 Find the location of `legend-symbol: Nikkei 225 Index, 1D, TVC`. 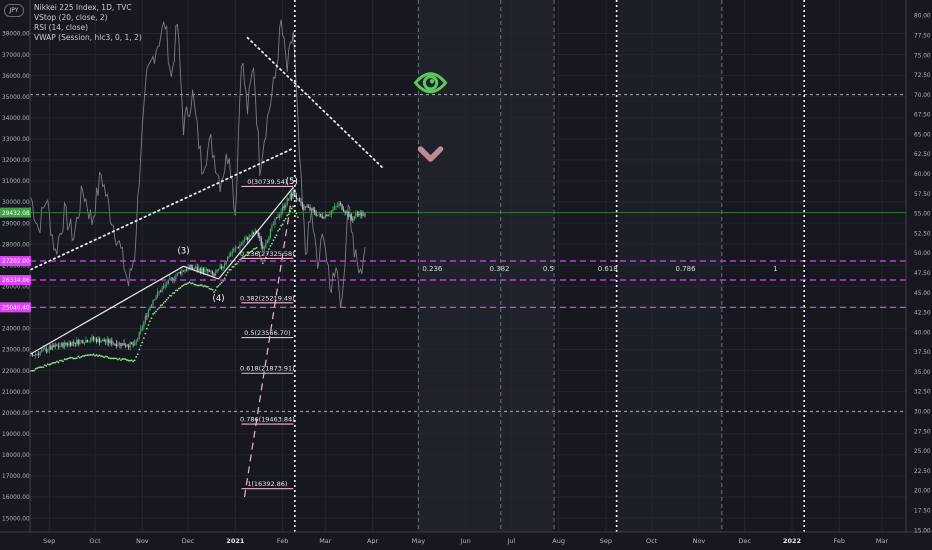

legend-symbol: Nikkei 225 Index, 1D, TVC is located at coordinates (83, 7).